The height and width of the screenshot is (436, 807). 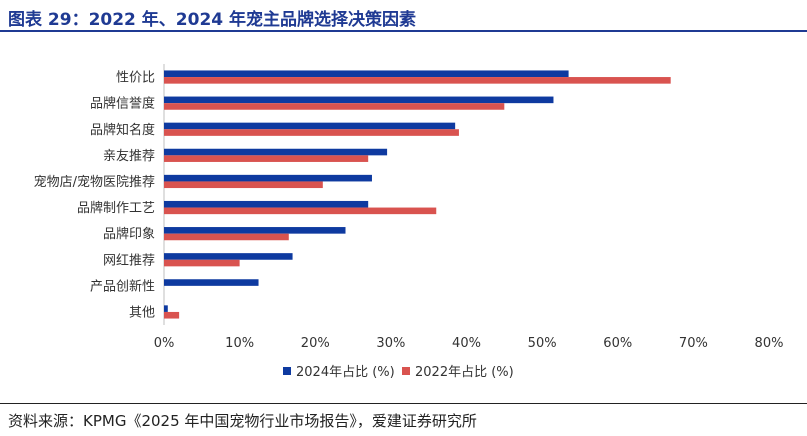 What do you see at coordinates (242, 421) in the screenshot?
I see `source-note: 资料来源：KPMG《2025 年中国宠物行业市场报告》，爱建证券研究所` at bounding box center [242, 421].